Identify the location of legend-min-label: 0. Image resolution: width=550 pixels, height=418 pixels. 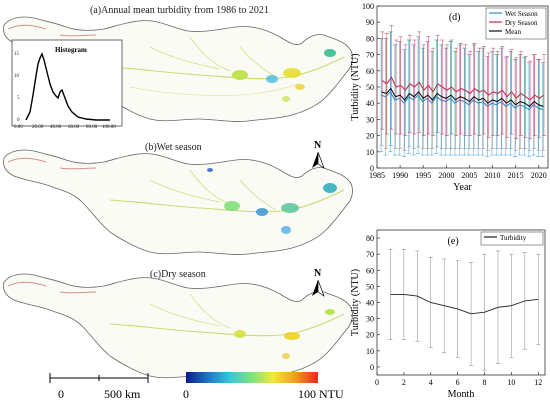
(186, 394).